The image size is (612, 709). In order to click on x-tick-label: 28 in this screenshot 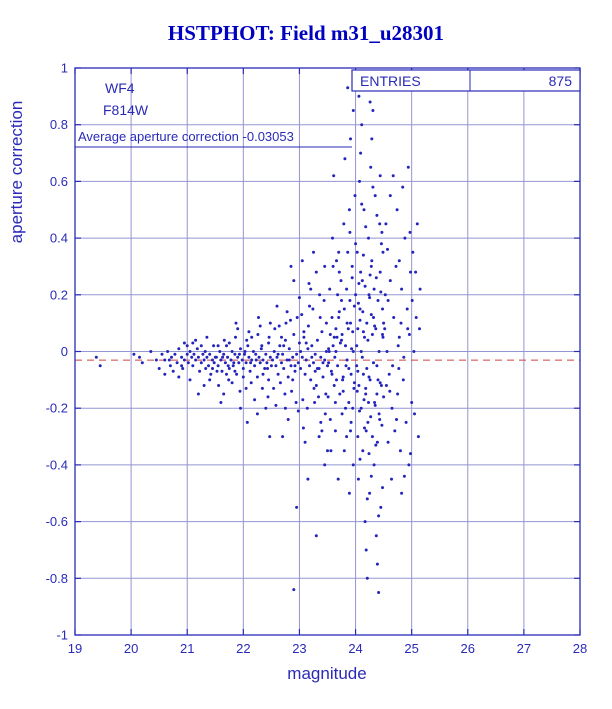, I will do `click(580, 648)`.